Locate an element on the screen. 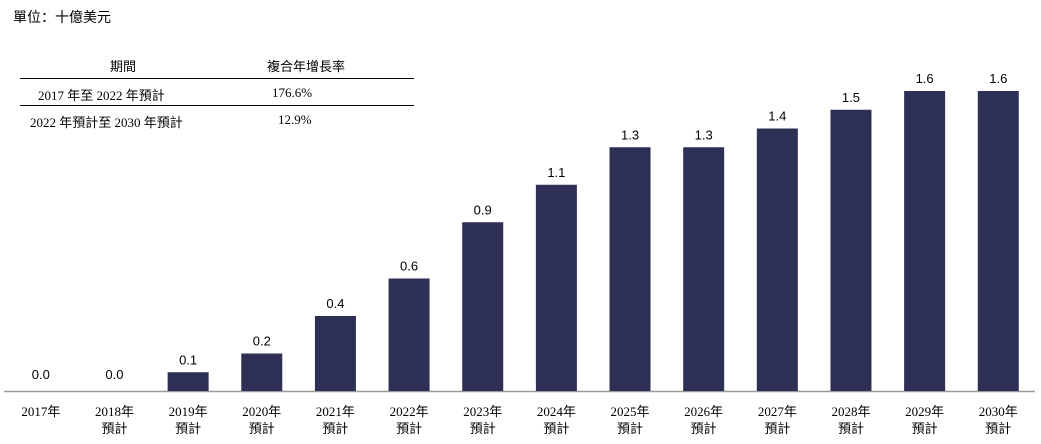  data-label: 0.4 is located at coordinates (335, 303).